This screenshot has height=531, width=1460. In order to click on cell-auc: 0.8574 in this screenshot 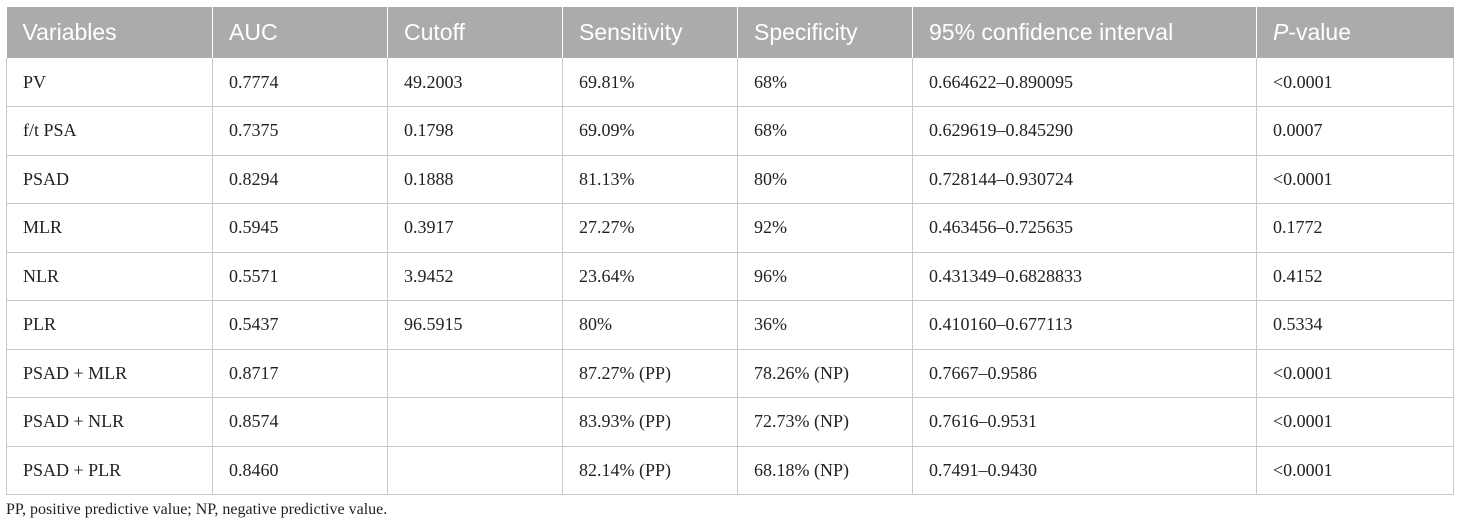, I will do `click(300, 422)`.